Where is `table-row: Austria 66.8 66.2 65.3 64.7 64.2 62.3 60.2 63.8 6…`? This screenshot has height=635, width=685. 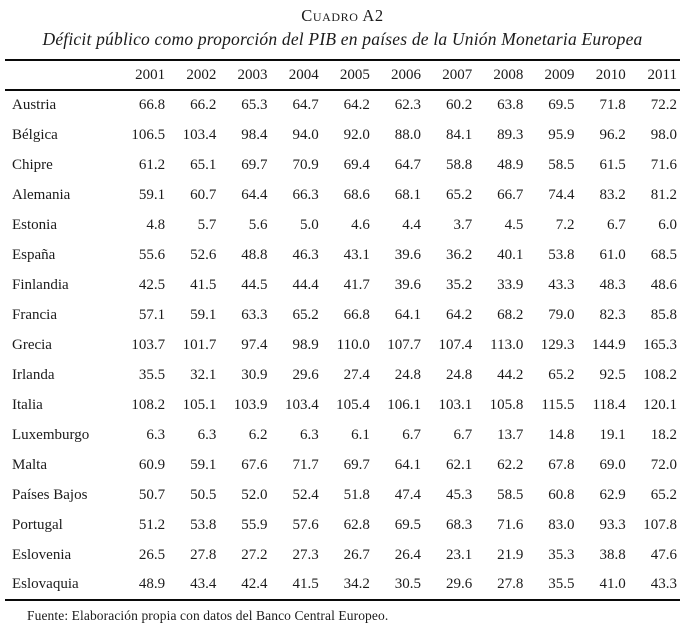 table-row: Austria 66.8 66.2 65.3 64.7 64.2 62.3 60.2 63.8 6… is located at coordinates (342, 105).